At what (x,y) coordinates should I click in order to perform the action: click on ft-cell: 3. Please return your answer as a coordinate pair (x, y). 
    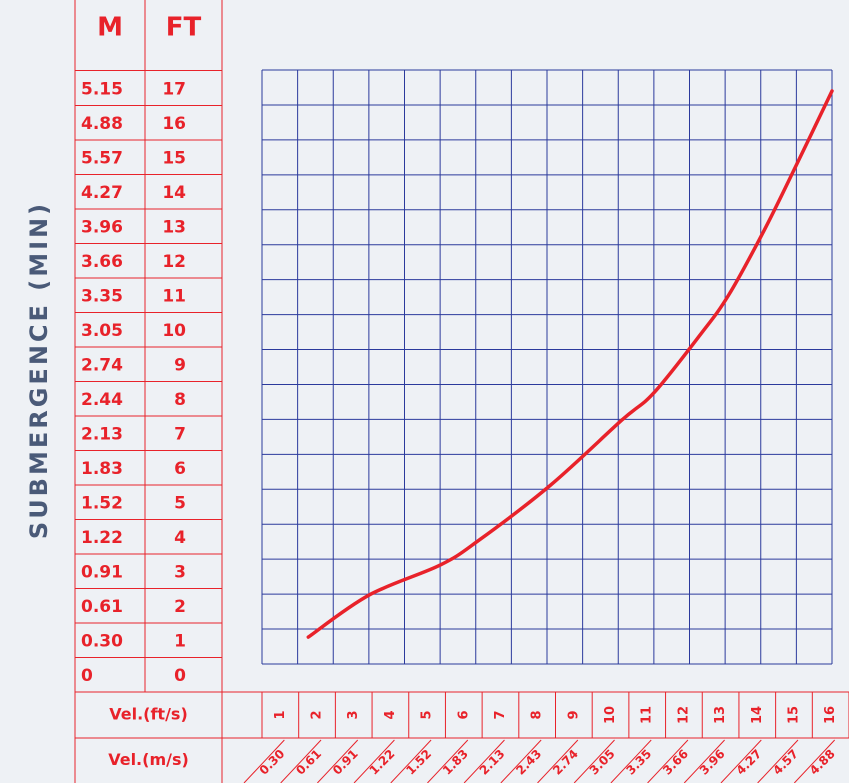
    Looking at the image, I should click on (353, 714).